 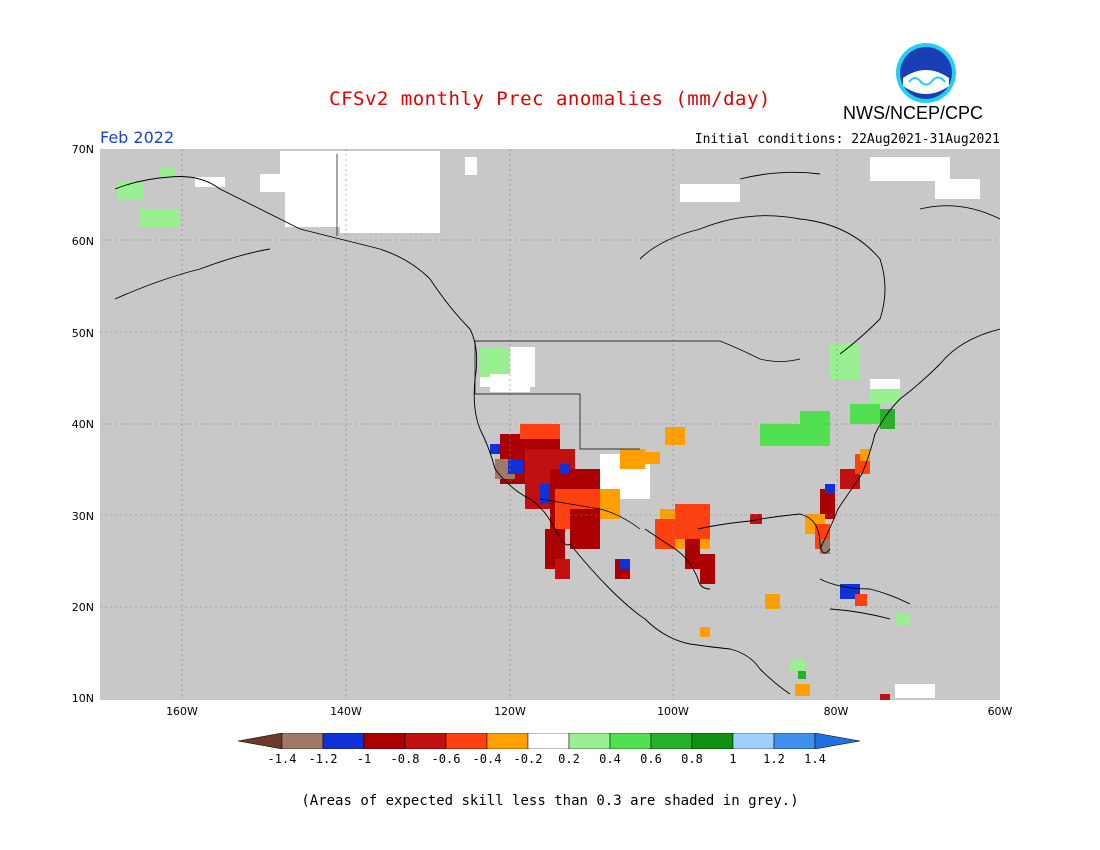 What do you see at coordinates (182, 711) in the screenshot?
I see `lon-label-160w: 160W` at bounding box center [182, 711].